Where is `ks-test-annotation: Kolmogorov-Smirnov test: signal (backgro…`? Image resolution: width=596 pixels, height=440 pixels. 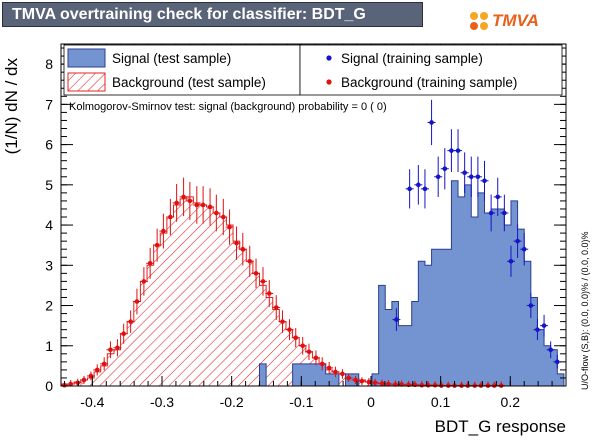
ks-test-annotation: Kolmogorov-Smirnov test: signal (backgro… is located at coordinates (228, 107).